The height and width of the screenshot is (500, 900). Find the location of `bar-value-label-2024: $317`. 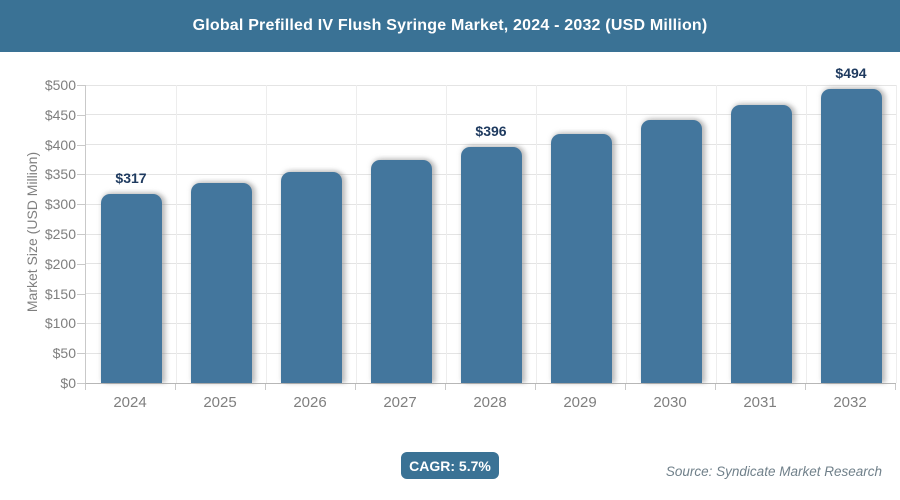

bar-value-label-2024: $317 is located at coordinates (131, 178).